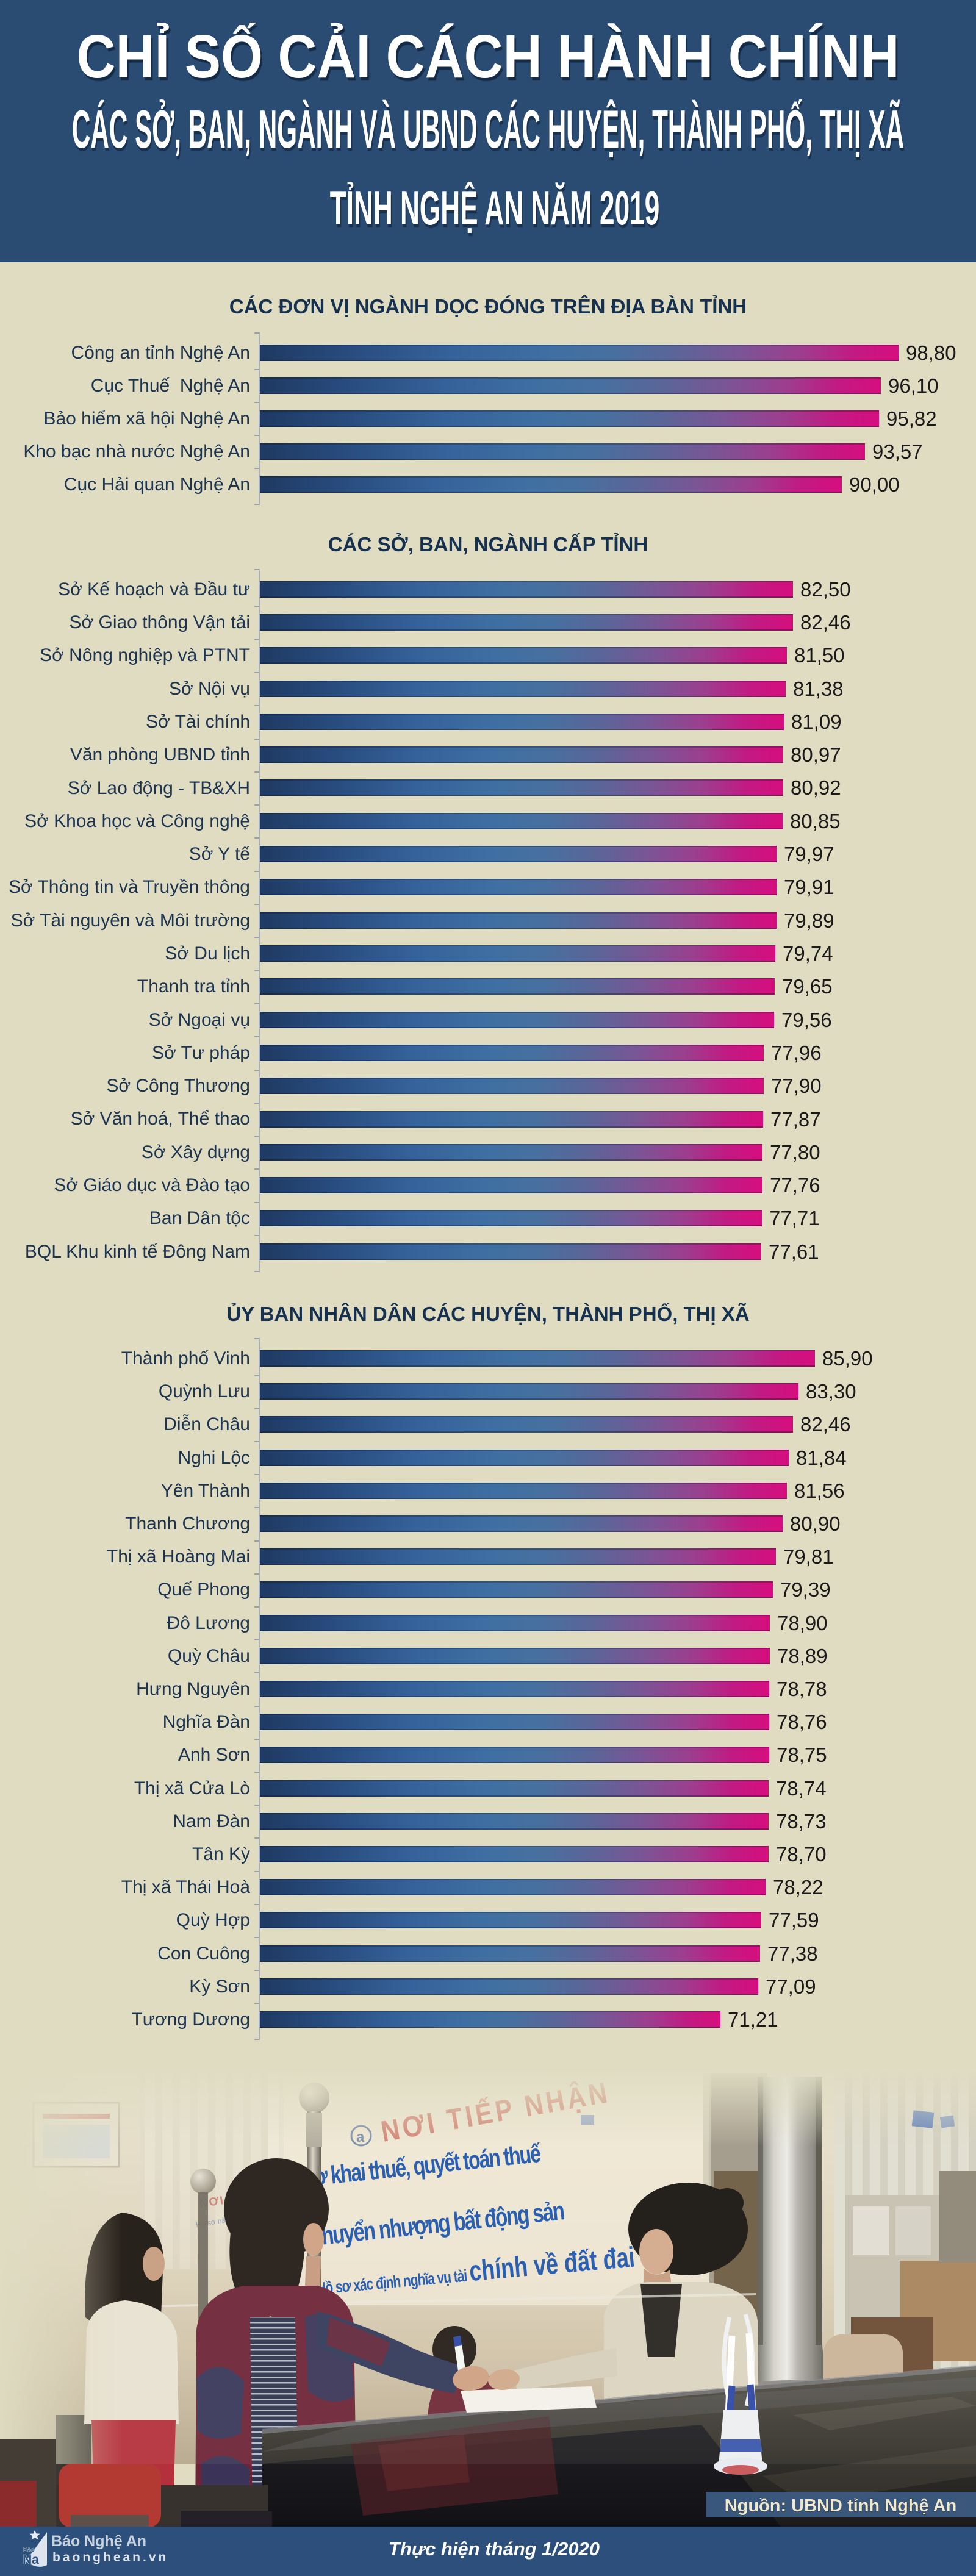  What do you see at coordinates (841, 2506) in the screenshot?
I see `svg-text: Nguồn: UBND tỉnh Nghệ An` at bounding box center [841, 2506].